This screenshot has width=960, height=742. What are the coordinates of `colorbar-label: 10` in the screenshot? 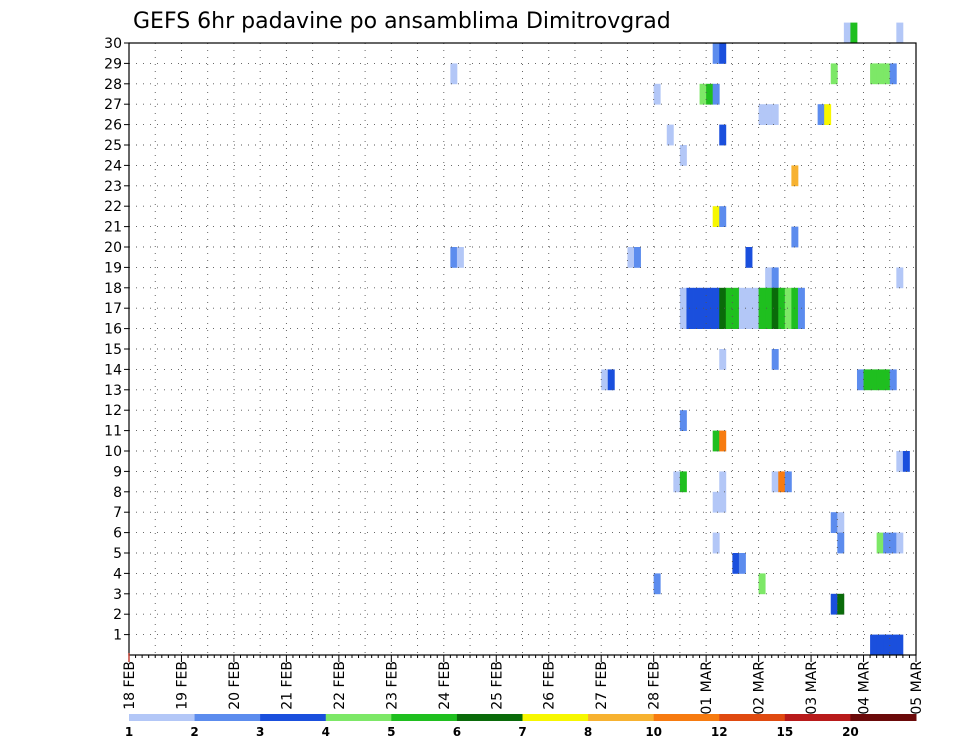 It's located at (653, 732).